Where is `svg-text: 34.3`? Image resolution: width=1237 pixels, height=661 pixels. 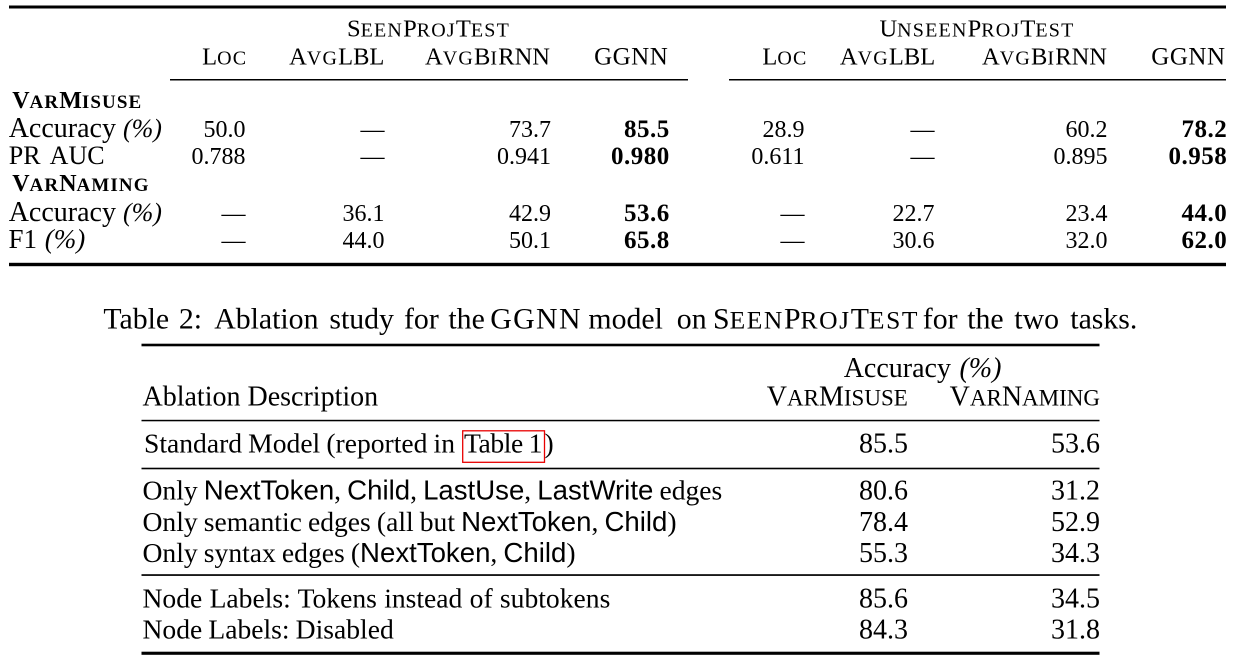
svg-text: 34.3 is located at coordinates (1075, 553).